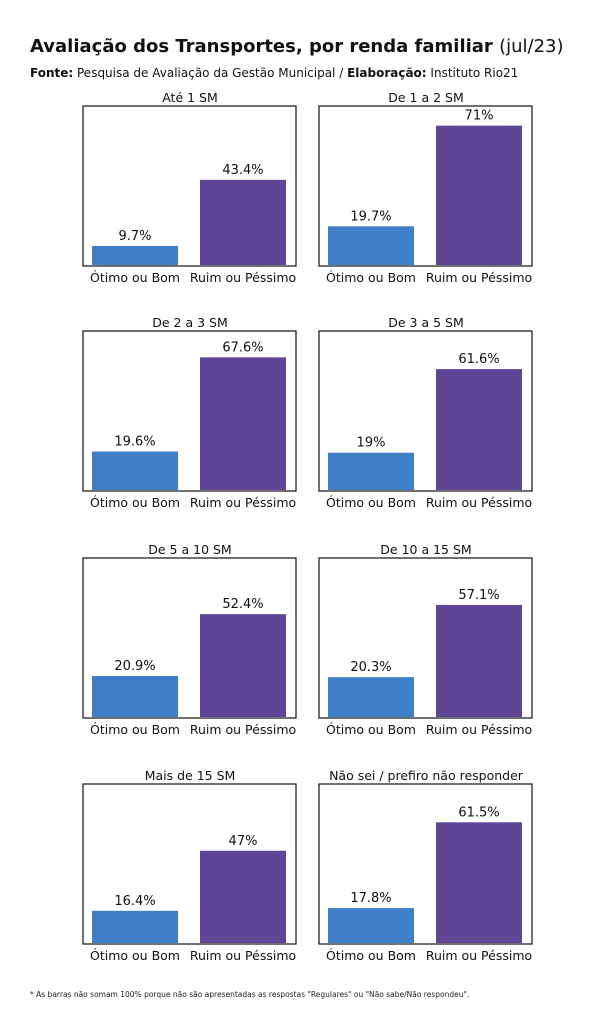 Image resolution: width=615 pixels, height=1024 pixels. What do you see at coordinates (371, 443) in the screenshot?
I see `data-label: 19%` at bounding box center [371, 443].